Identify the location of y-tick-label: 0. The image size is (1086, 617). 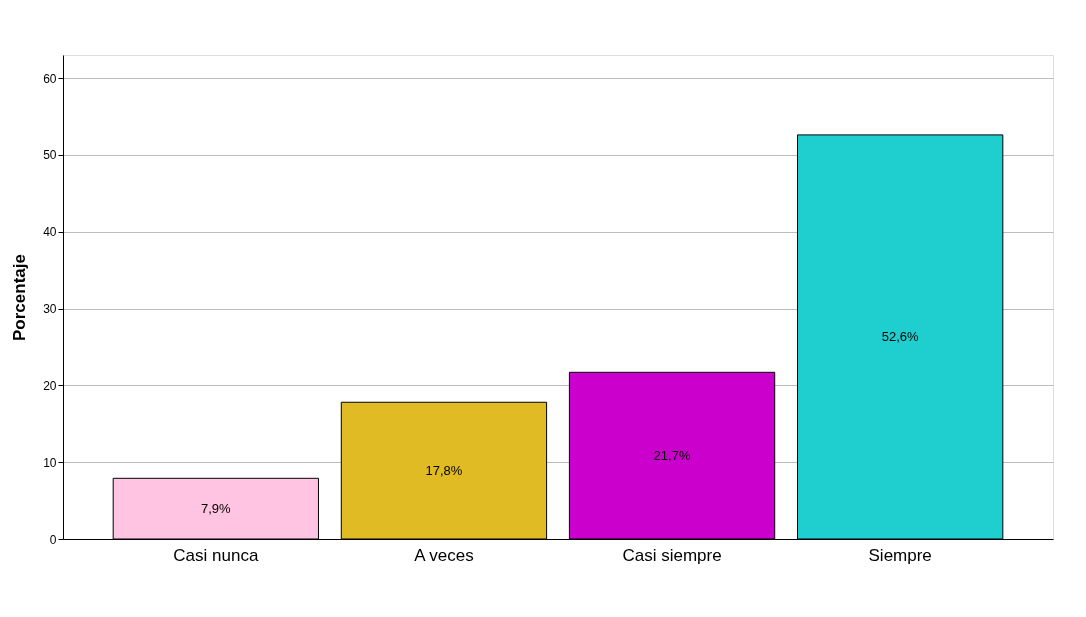
(53, 539).